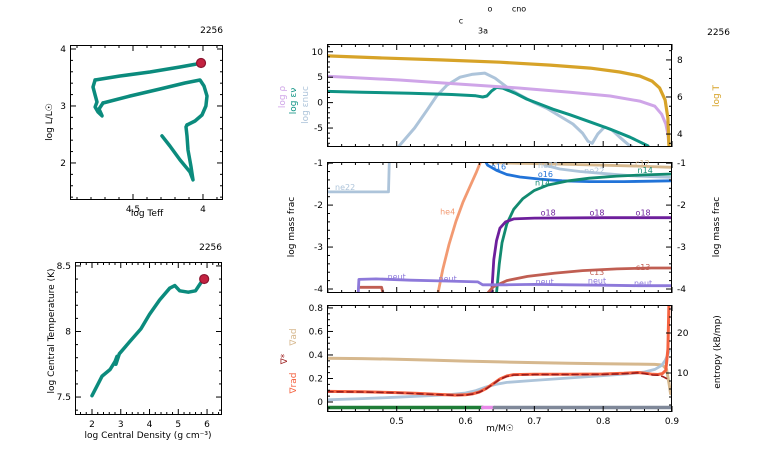 This screenshot has height=460, width=766. What do you see at coordinates (50, 122) in the screenshot?
I see `hr-y-axis-label: log L/L☉` at bounding box center [50, 122].